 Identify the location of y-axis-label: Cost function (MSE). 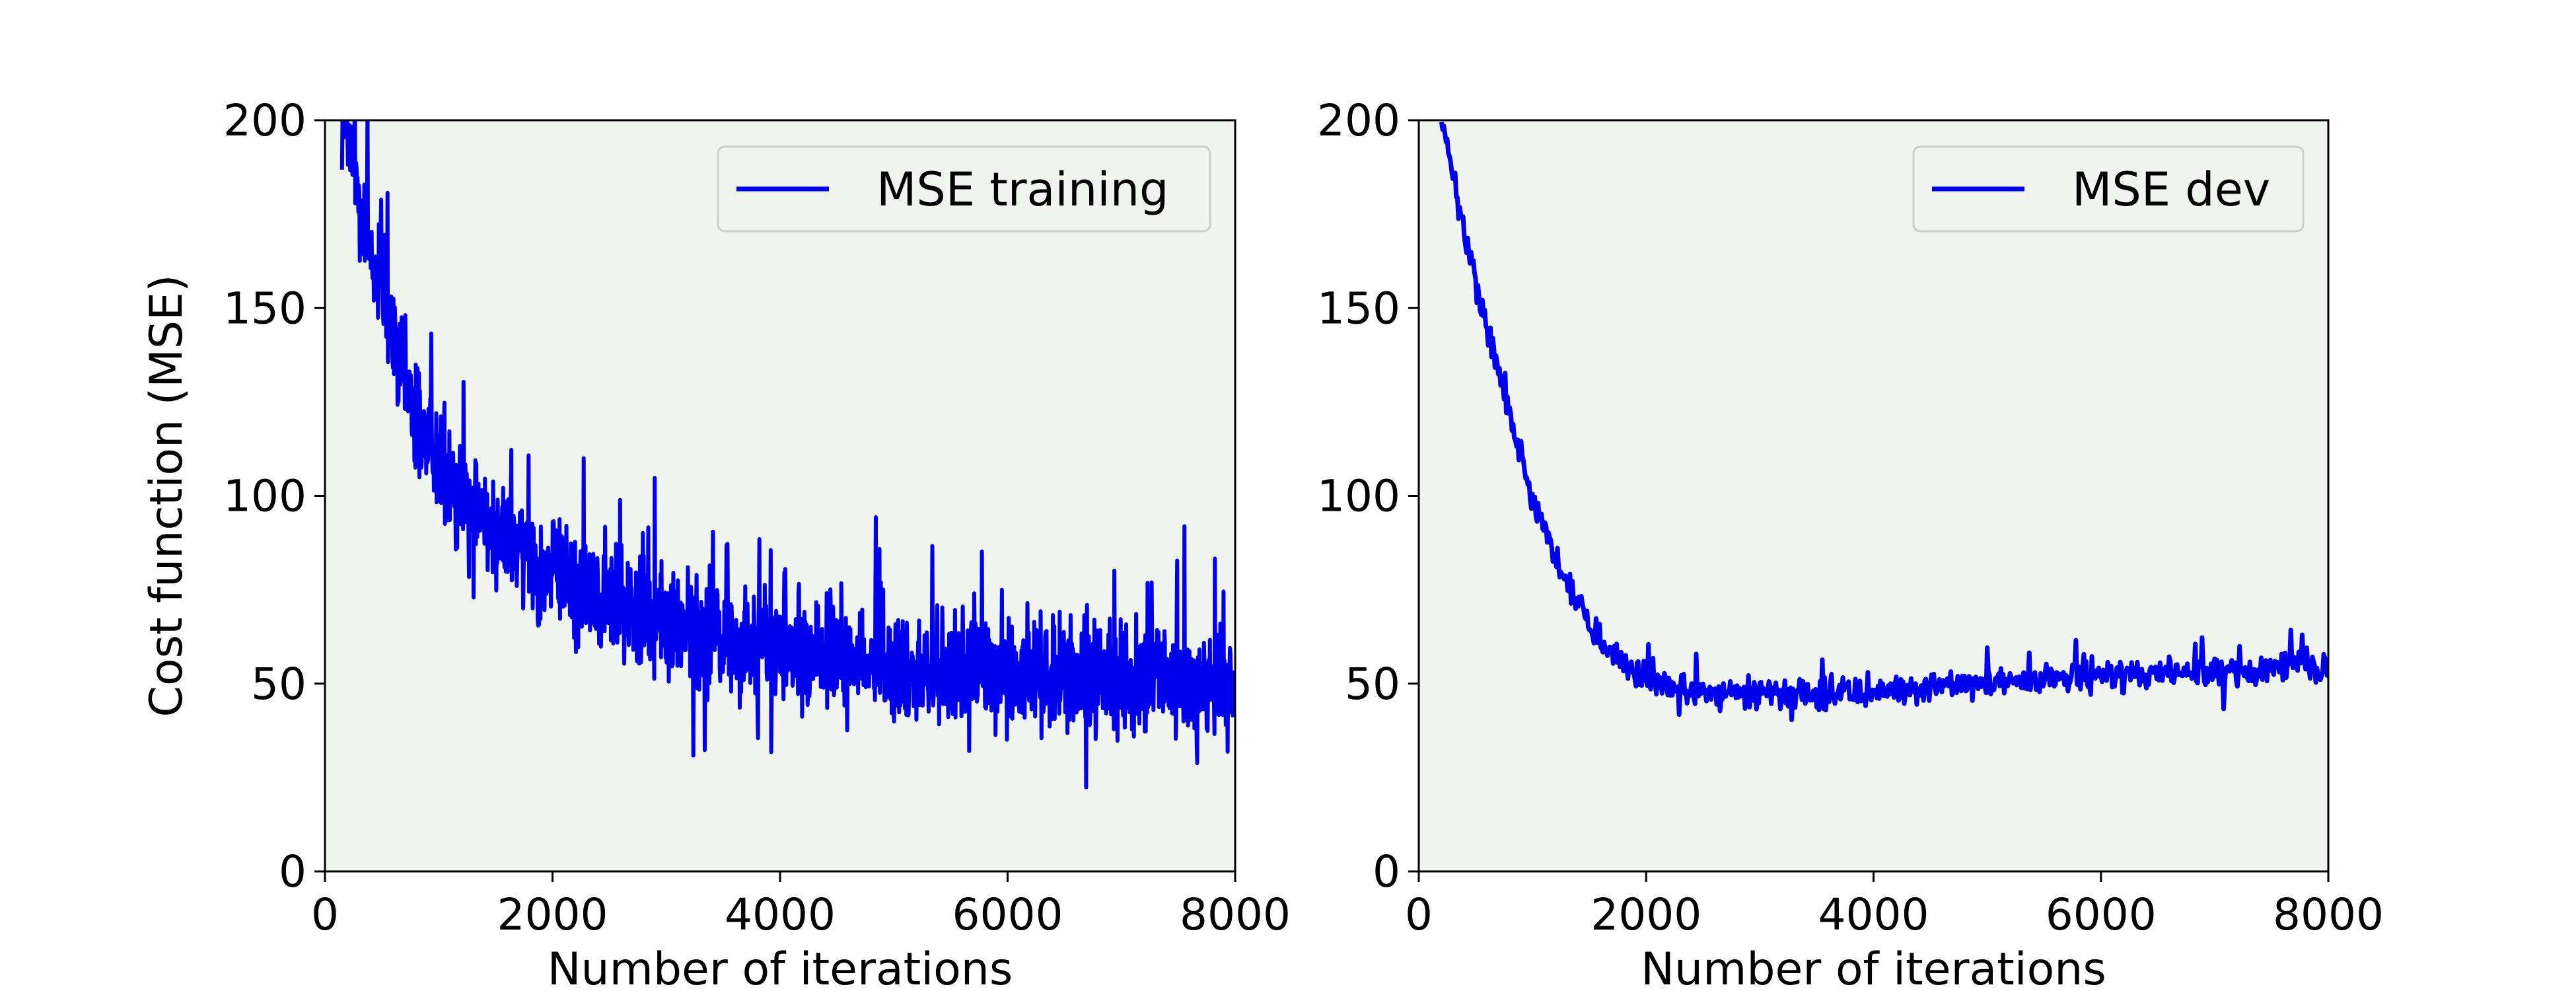
(167, 495).